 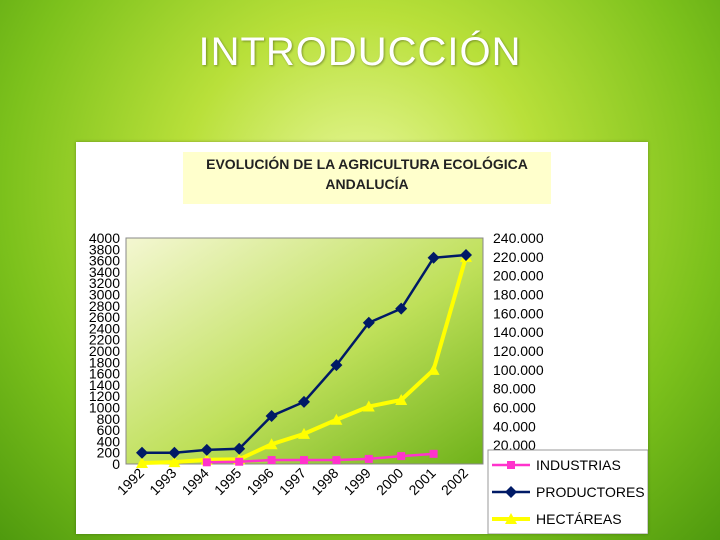 I want to click on slide-title: INTRODUCCIÓN, so click(x=360, y=52).